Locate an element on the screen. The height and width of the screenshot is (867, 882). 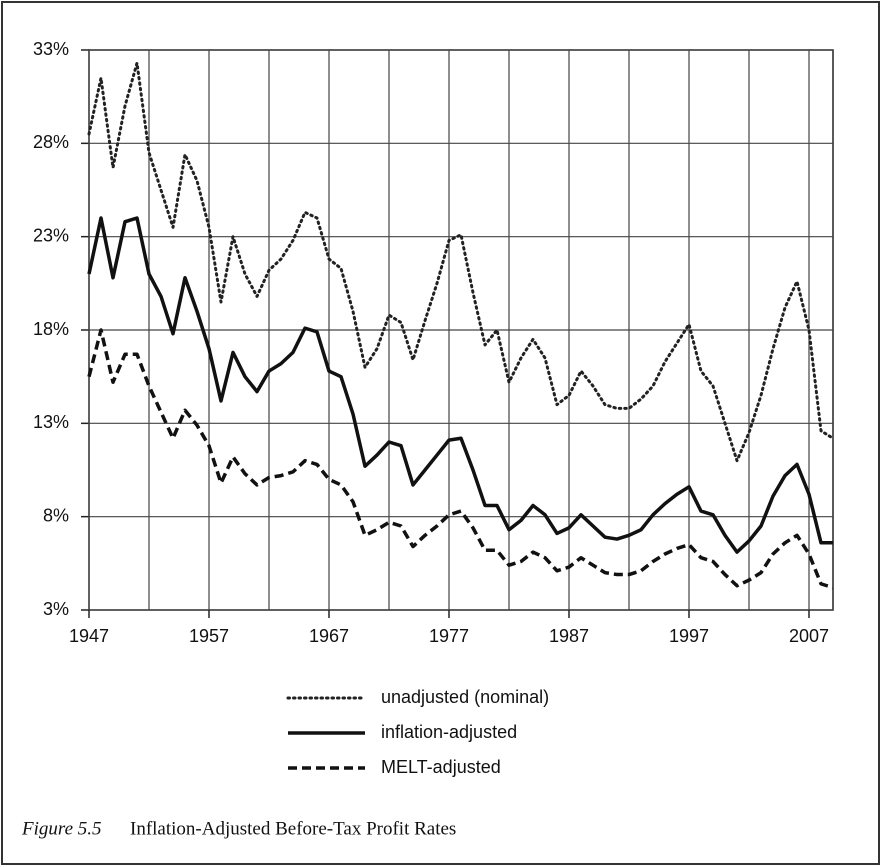
x-tick-label: 1977 is located at coordinates (449, 636).